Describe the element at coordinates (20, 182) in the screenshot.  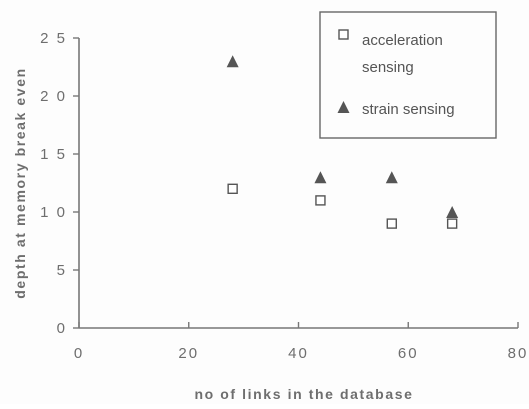
I see `y-axis-title: depth at memory break even` at that location.